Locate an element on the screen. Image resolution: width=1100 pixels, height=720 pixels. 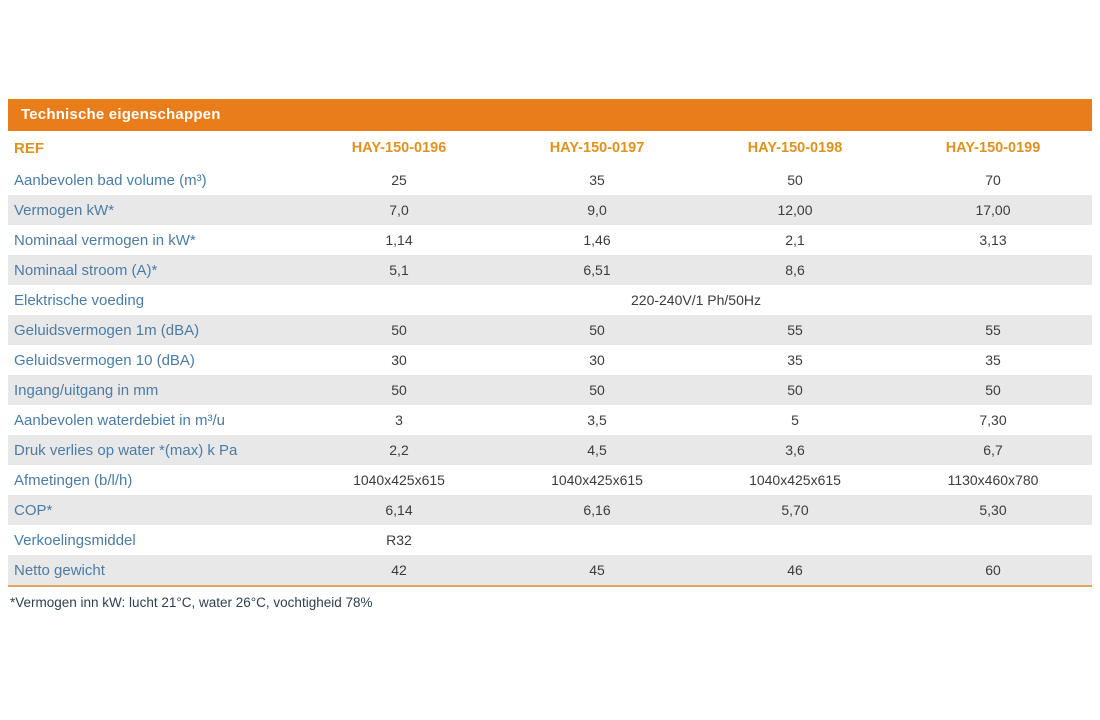
cell-value: 46 is located at coordinates (795, 570).